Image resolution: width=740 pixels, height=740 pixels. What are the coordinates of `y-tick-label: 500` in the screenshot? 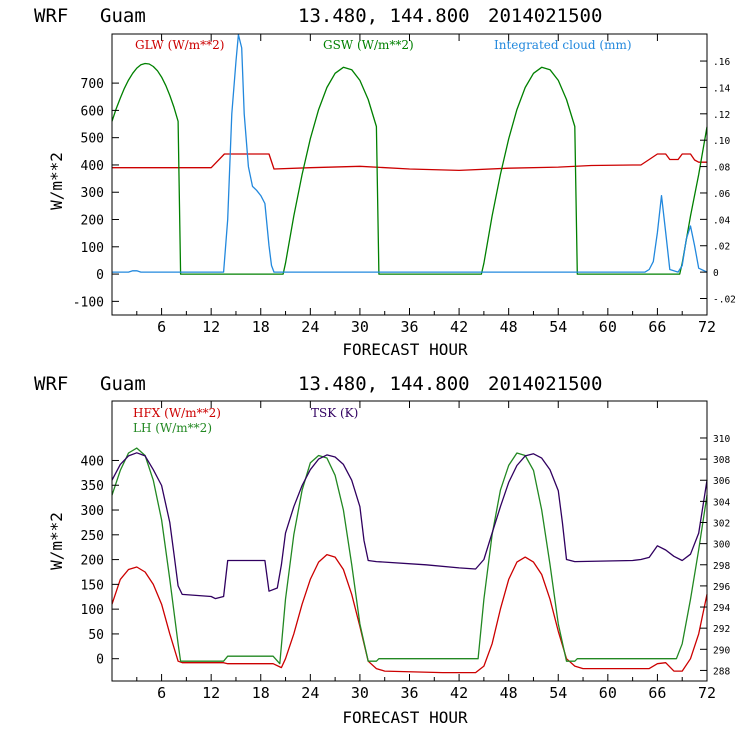 It's located at (92, 139).